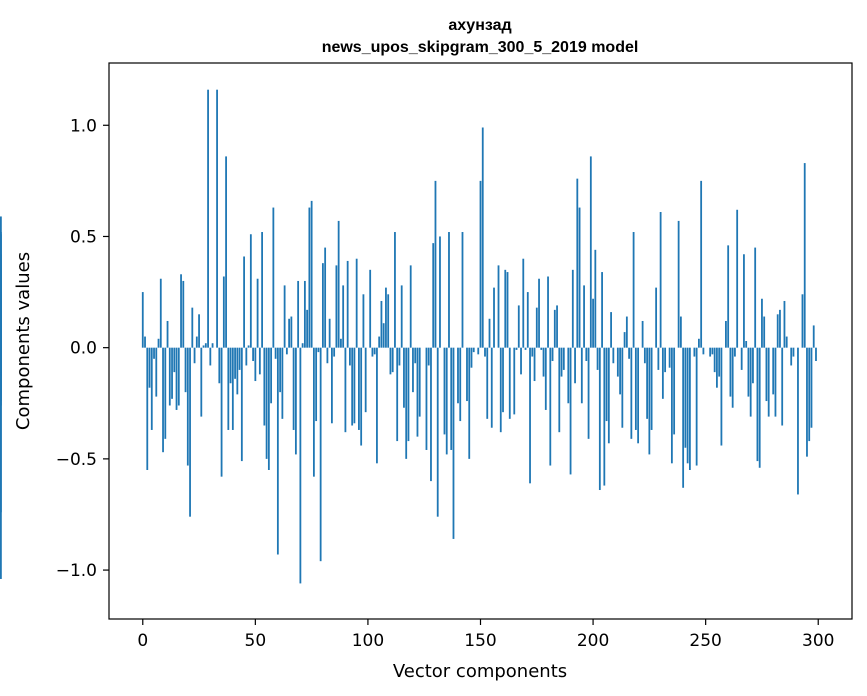 The width and height of the screenshot is (867, 696). Describe the element at coordinates (82, 348) in the screenshot. I see `y-axis-ticks: −1.0 −0.5 0.0 0.5 1.0` at that location.